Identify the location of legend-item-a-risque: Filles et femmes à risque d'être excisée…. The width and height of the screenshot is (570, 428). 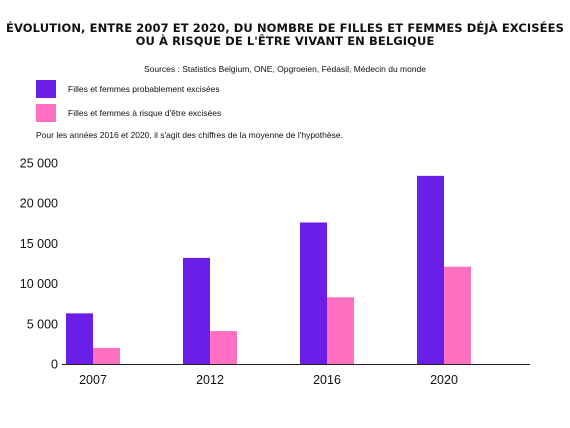
(128, 113).